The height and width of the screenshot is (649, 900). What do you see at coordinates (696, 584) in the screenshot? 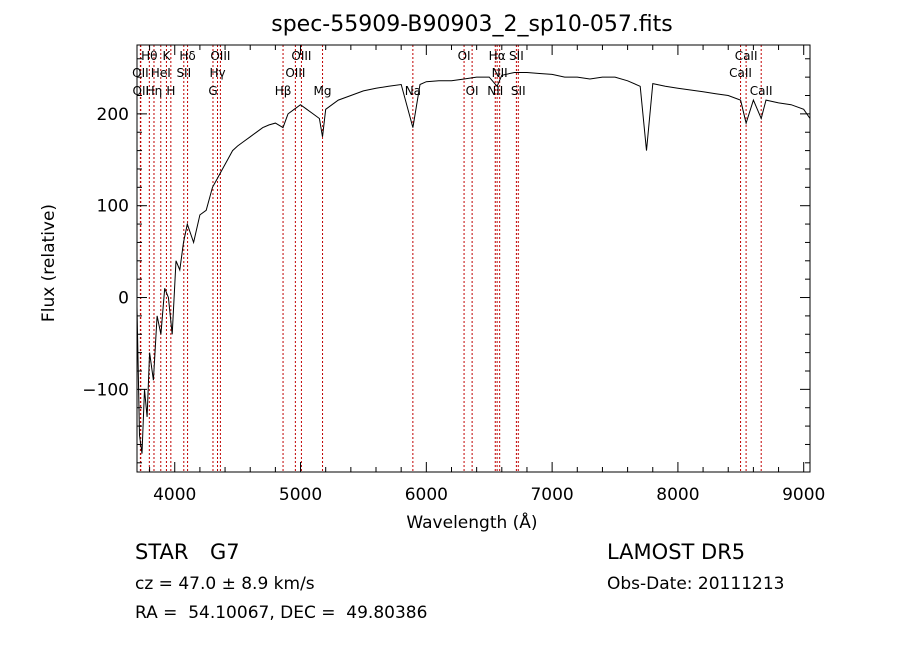
I see `obs-date: Obs-Date: 20111213` at bounding box center [696, 584].